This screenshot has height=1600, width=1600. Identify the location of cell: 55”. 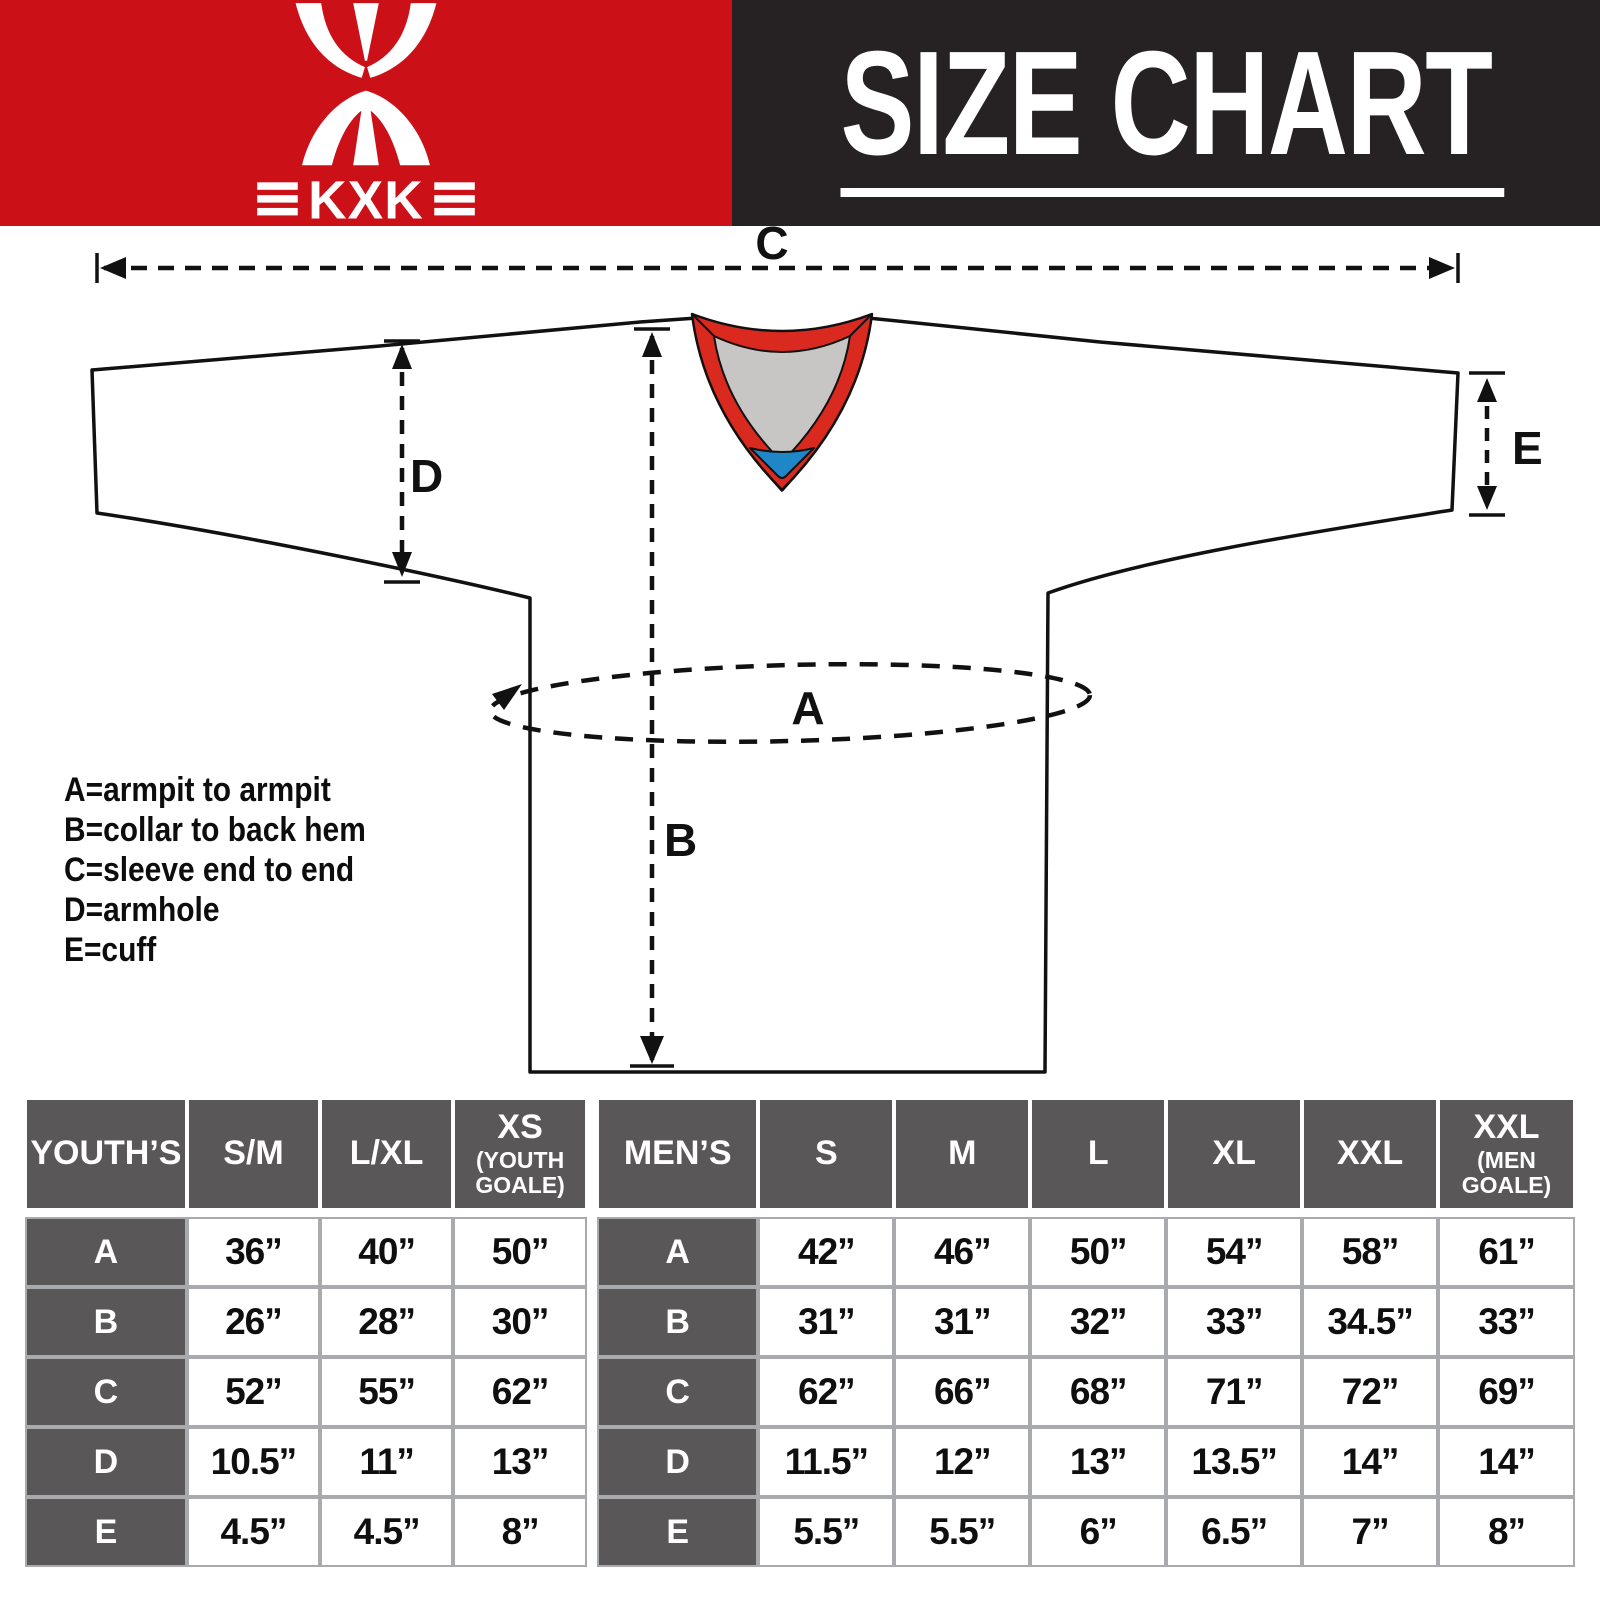
(387, 1392).